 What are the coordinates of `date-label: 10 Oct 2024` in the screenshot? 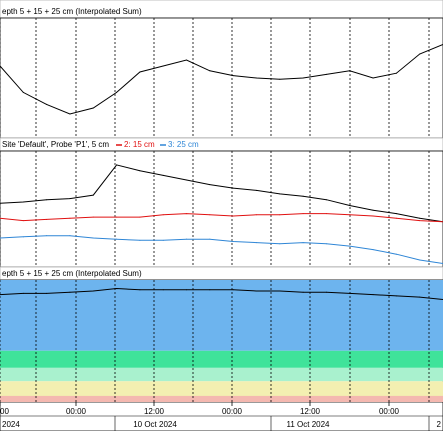 It's located at (155, 424).